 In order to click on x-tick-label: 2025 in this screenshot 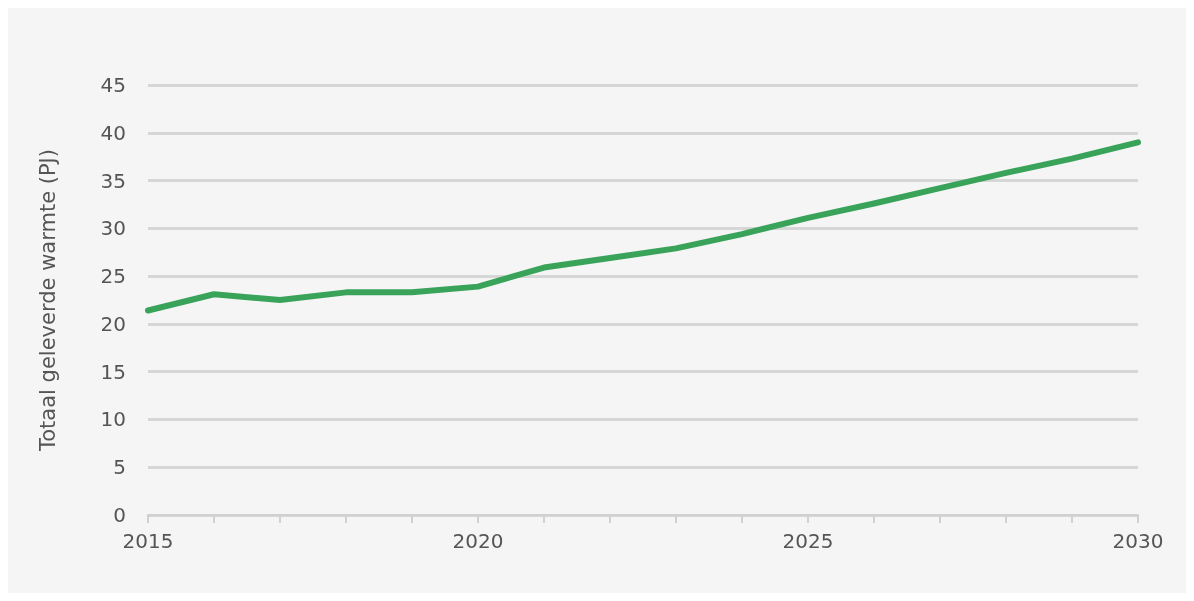, I will do `click(808, 541)`.